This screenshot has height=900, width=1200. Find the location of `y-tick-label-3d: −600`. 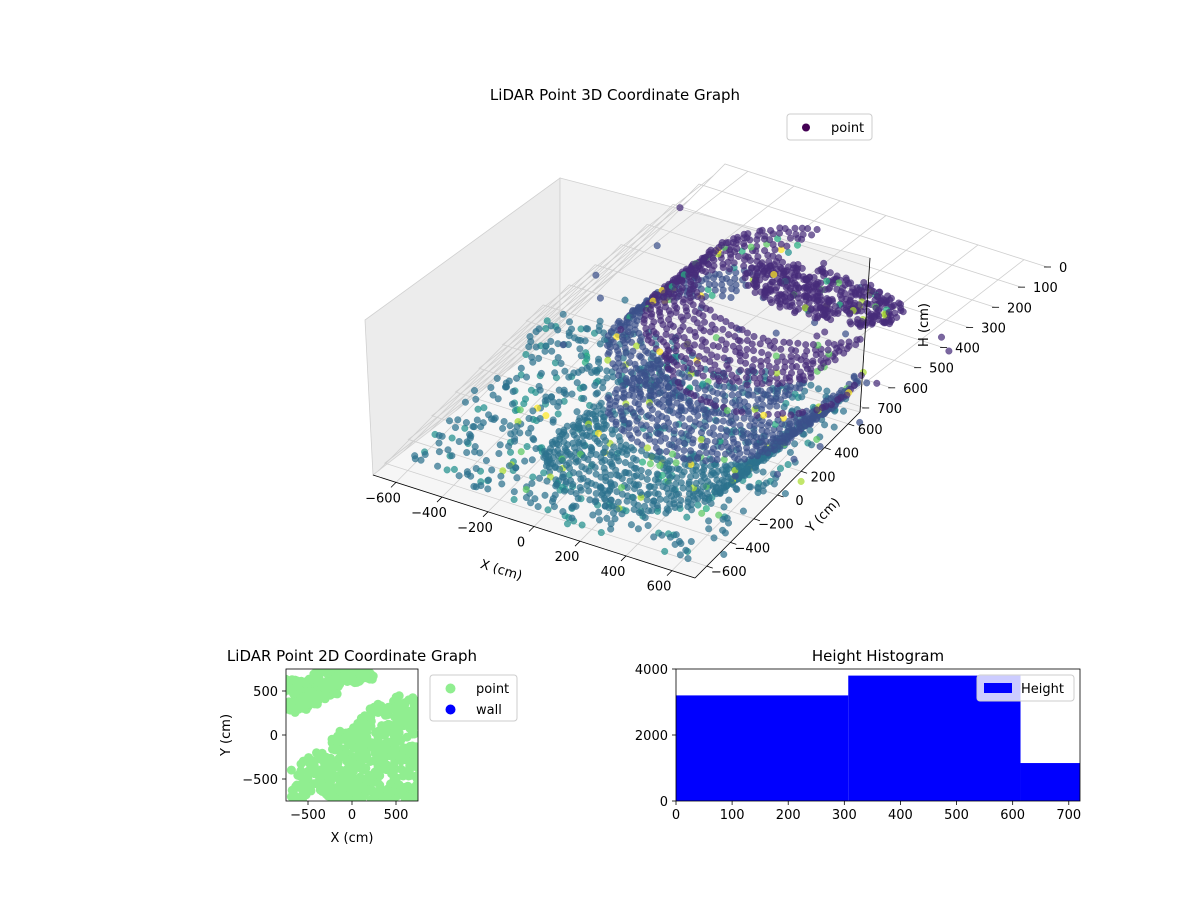

y-tick-label-3d: −600 is located at coordinates (729, 572).